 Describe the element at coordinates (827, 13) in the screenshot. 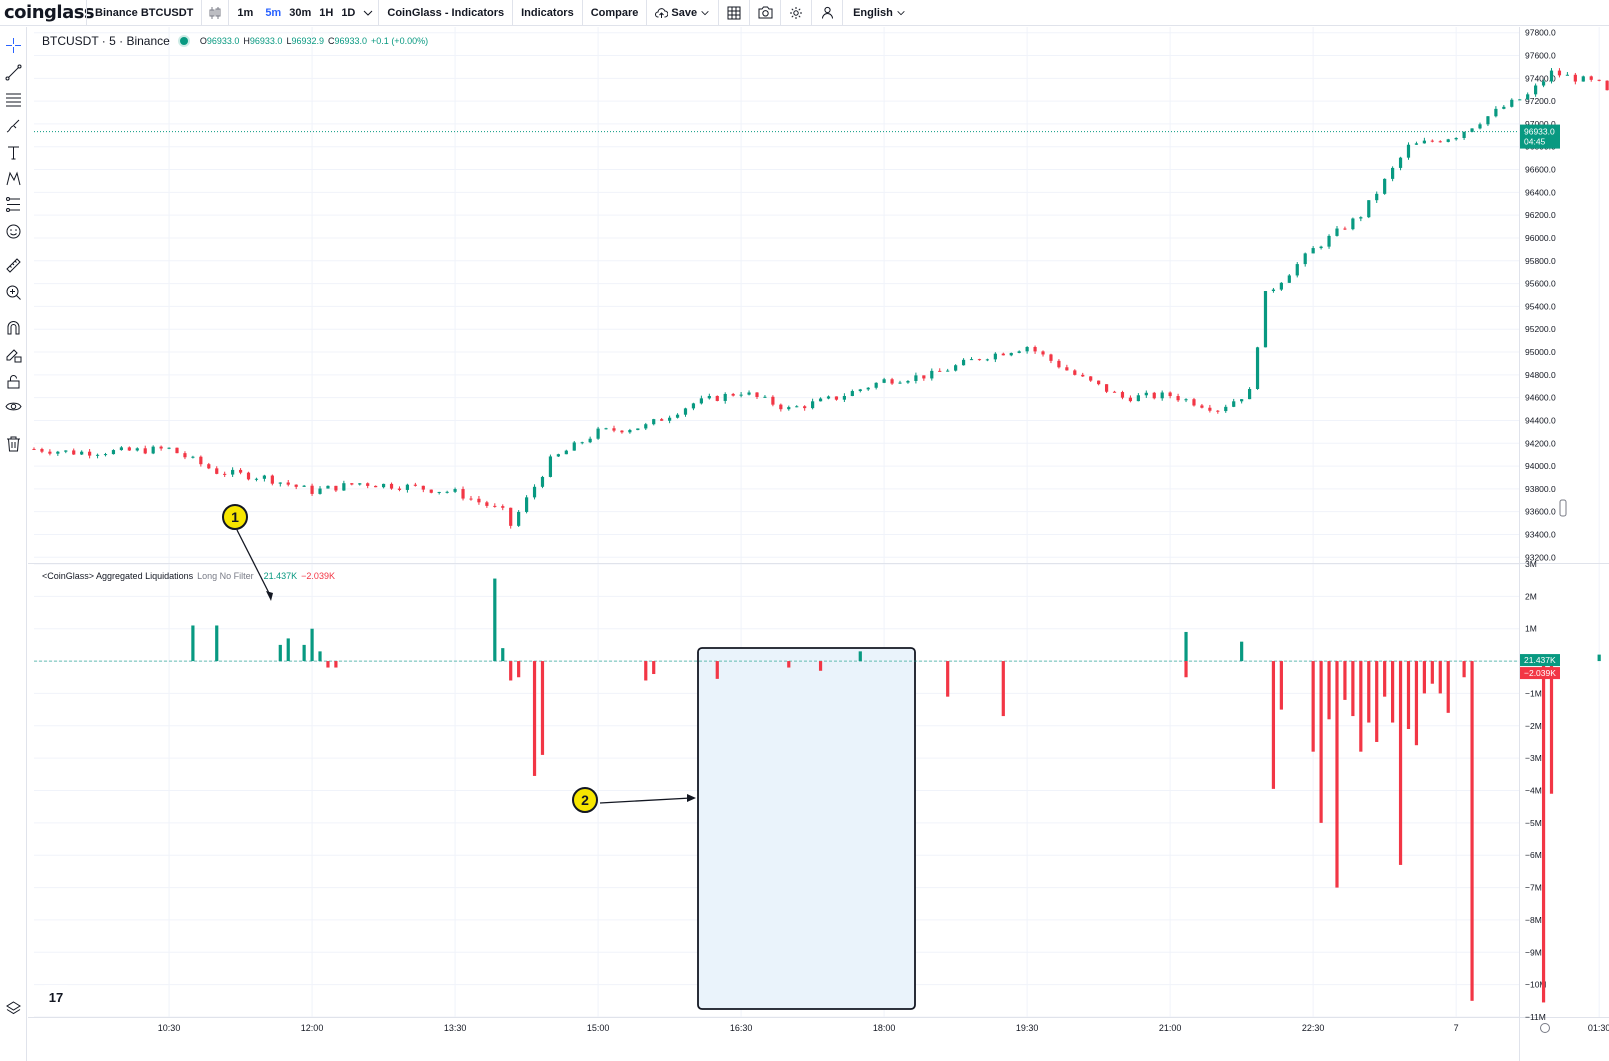

I see `account-button` at that location.